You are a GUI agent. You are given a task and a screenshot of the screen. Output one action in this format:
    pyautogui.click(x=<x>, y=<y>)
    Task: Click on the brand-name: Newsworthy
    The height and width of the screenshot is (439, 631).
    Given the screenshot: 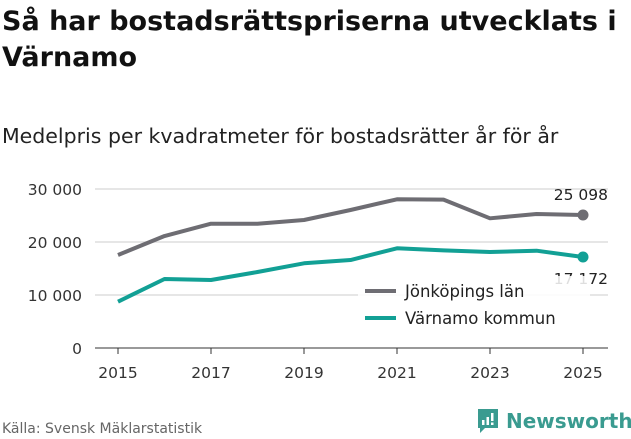 What is the action you would take?
    pyautogui.click(x=568, y=421)
    